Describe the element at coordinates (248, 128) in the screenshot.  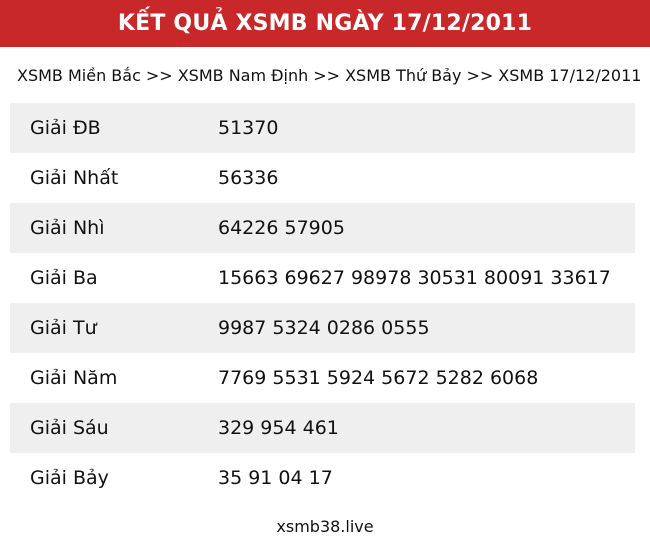
I see `prize-numbers: 51370` at that location.